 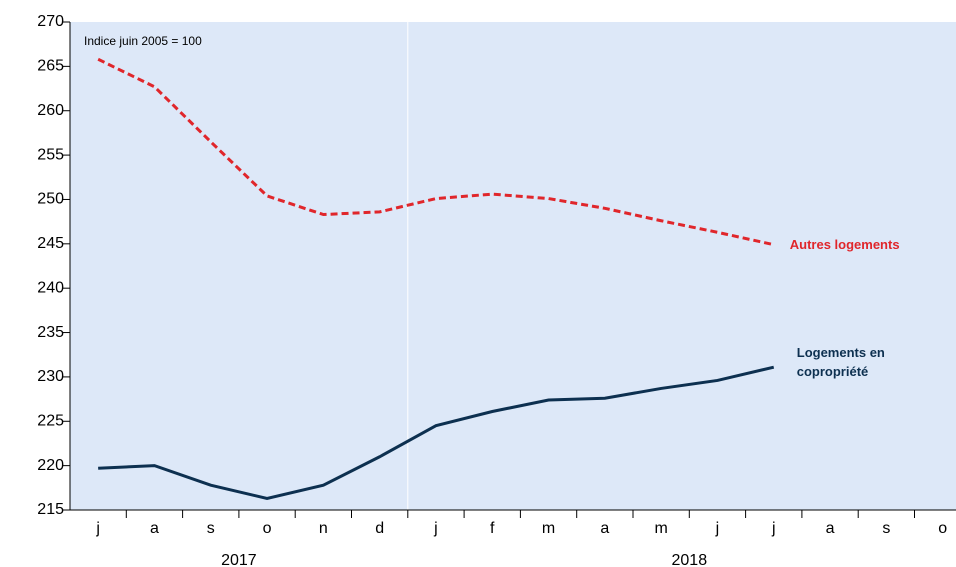 What do you see at coordinates (50, 154) in the screenshot?
I see `y-tick-label: 255` at bounding box center [50, 154].